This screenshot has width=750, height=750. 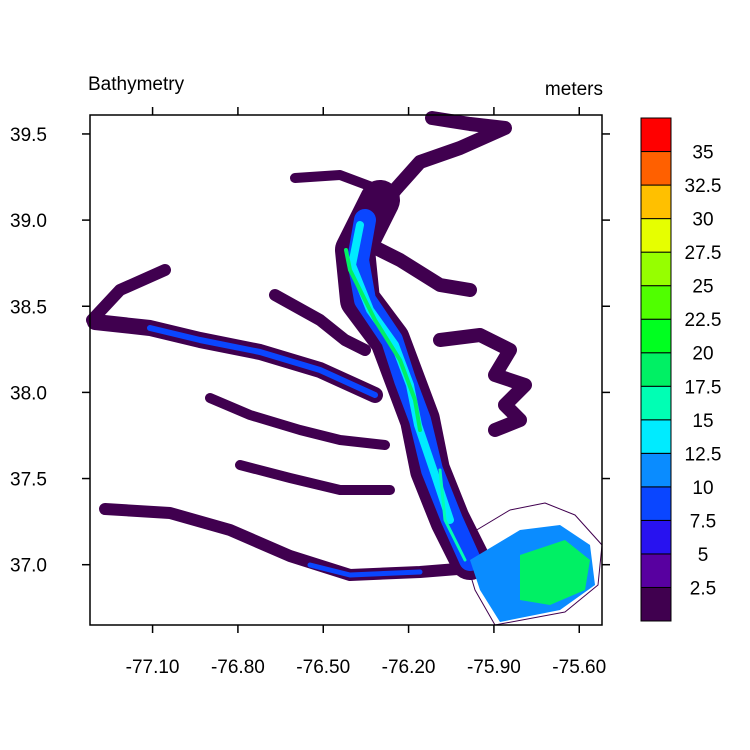 I want to click on y-tick-label: 38.0, so click(x=28, y=393).